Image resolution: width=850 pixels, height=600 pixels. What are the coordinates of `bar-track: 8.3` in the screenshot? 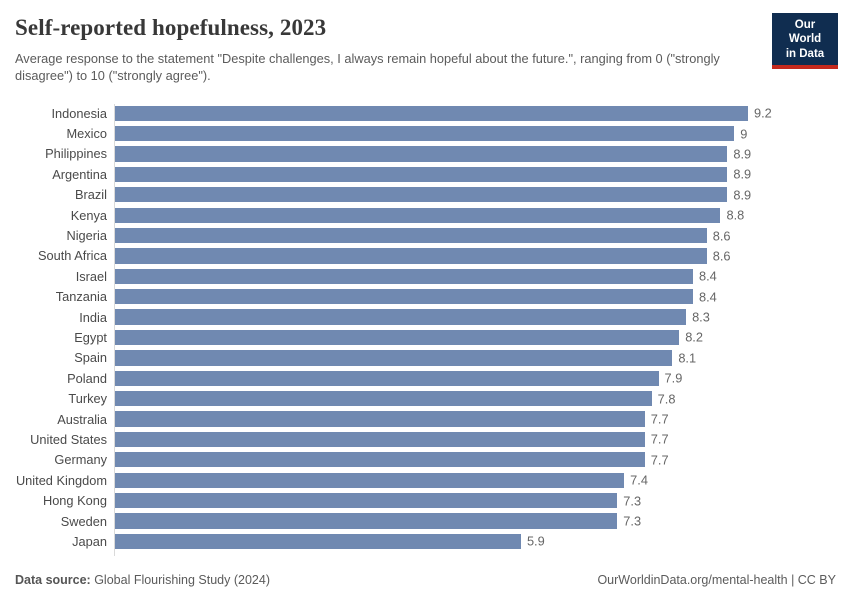 It's located at (431, 317).